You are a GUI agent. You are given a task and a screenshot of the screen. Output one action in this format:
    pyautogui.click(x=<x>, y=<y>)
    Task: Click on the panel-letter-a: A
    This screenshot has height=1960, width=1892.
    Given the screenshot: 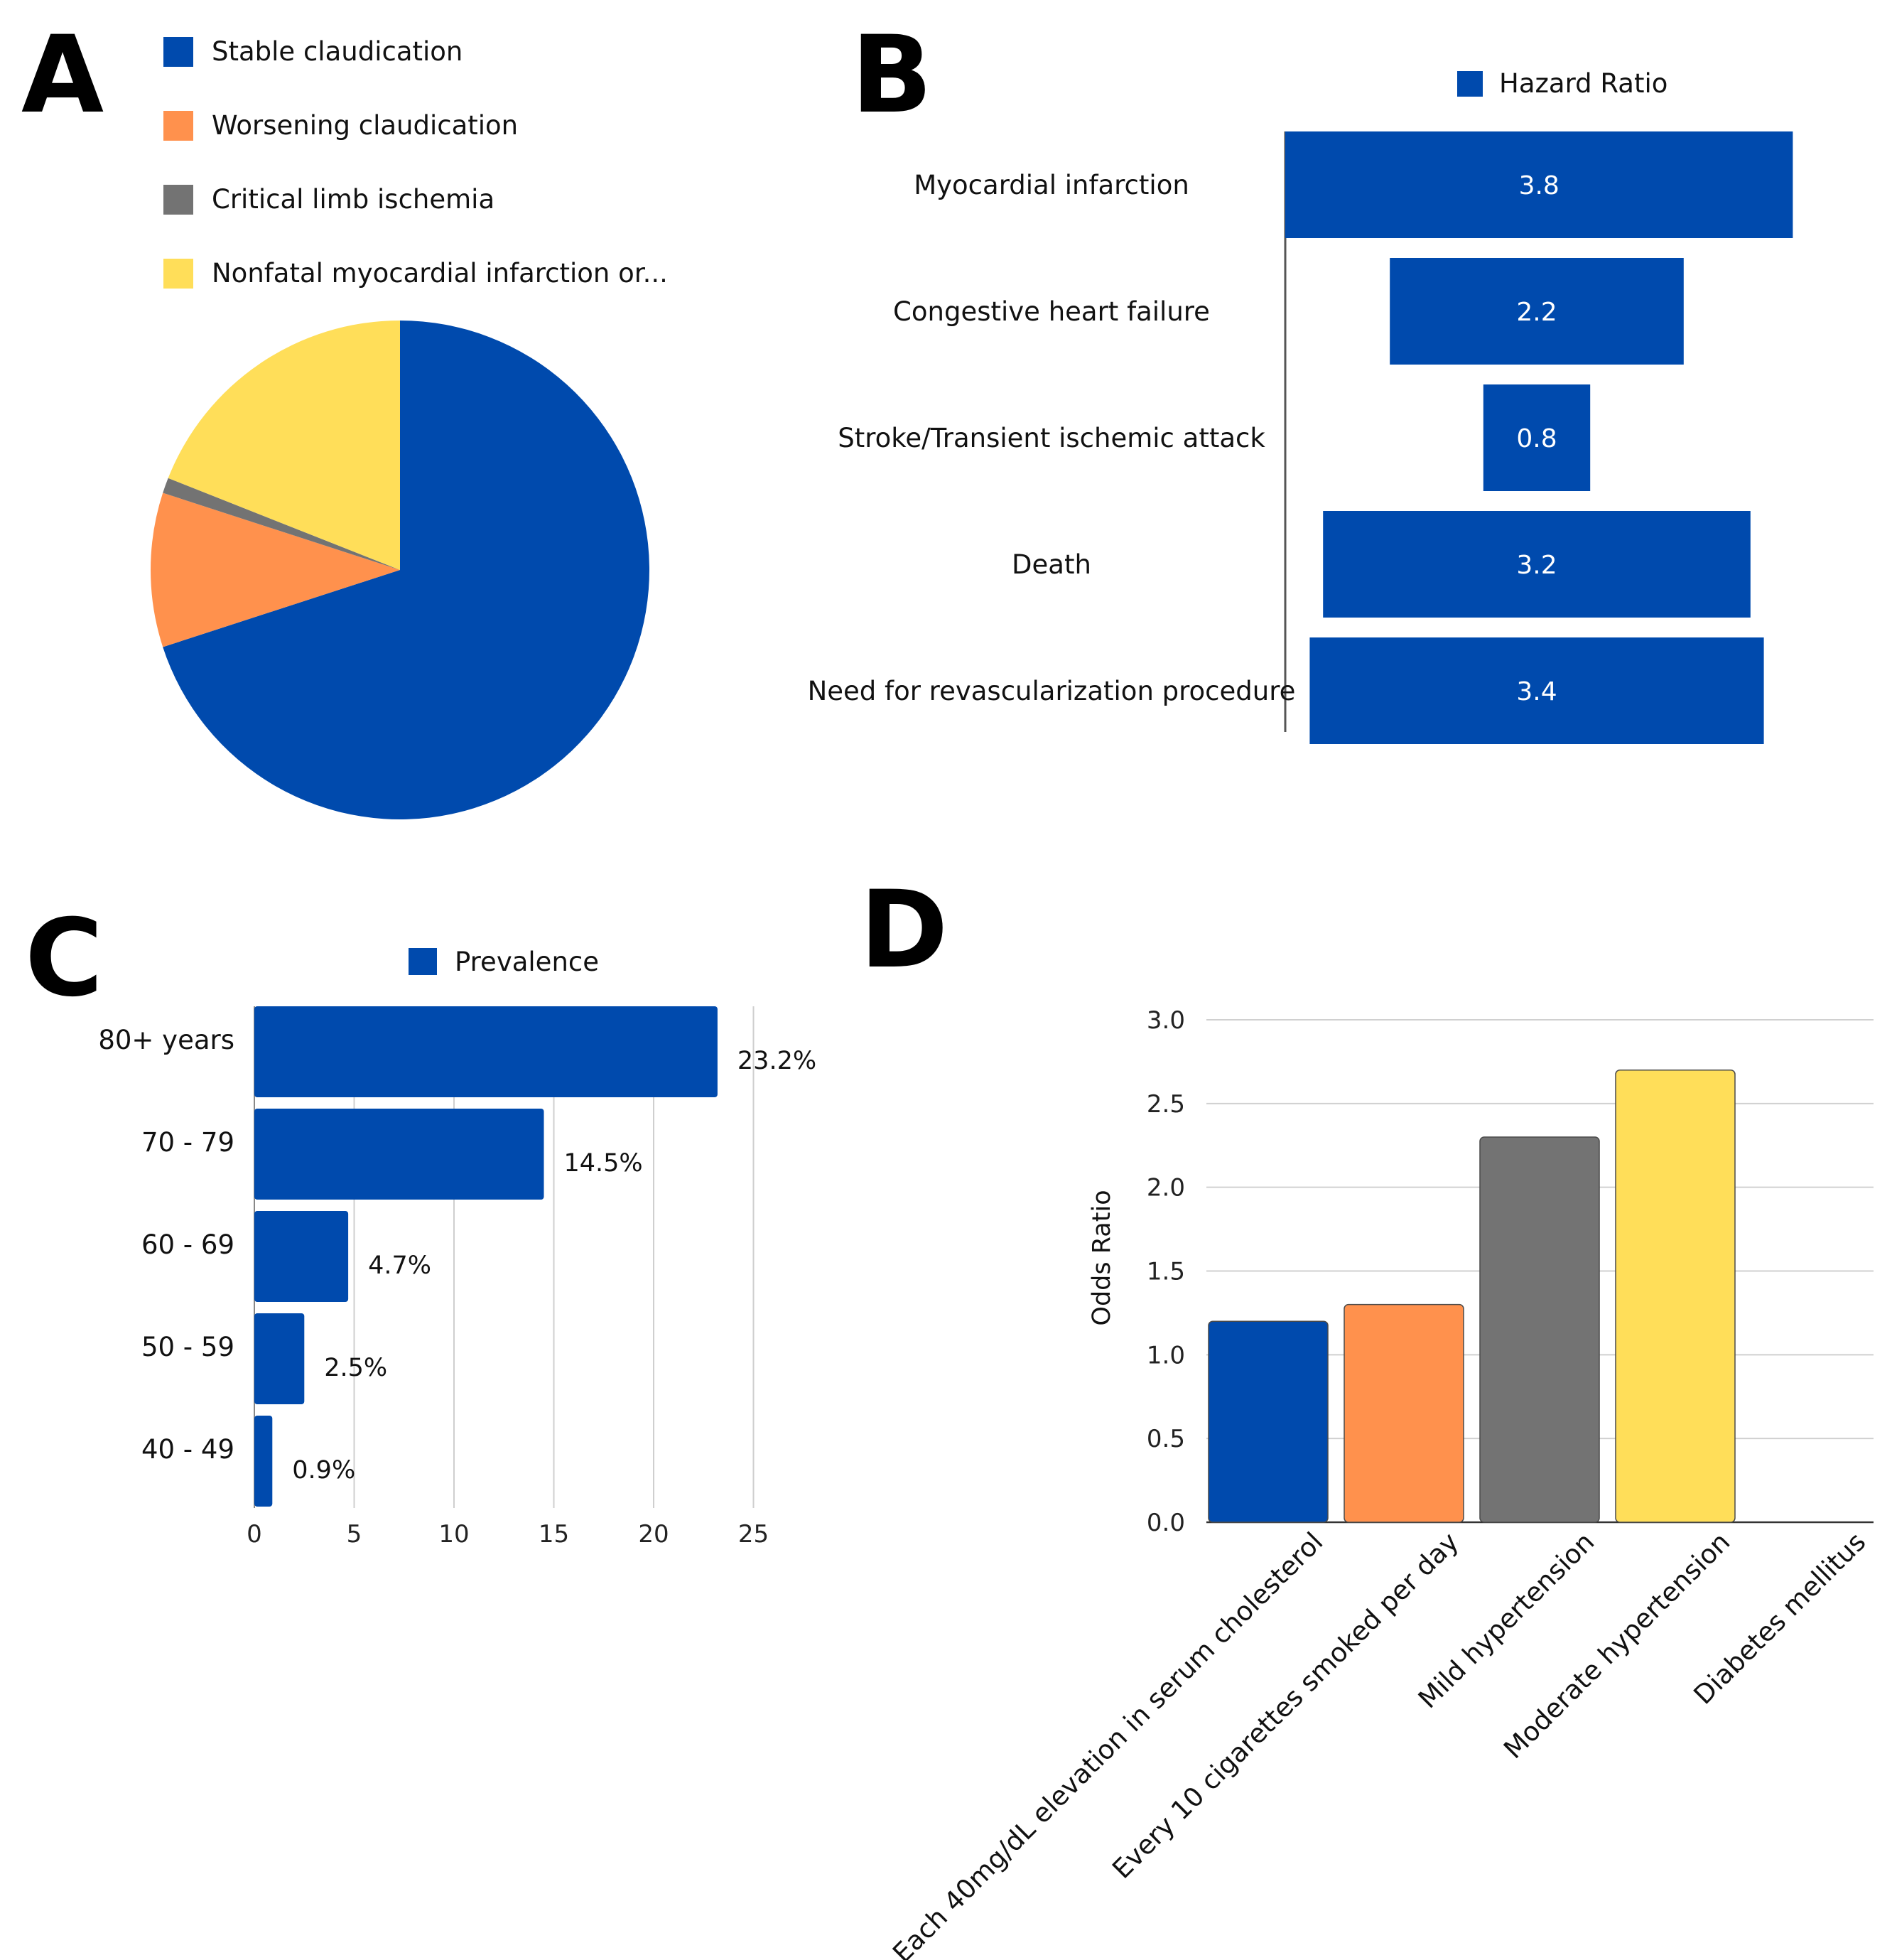 What is the action you would take?
    pyautogui.click(x=62, y=76)
    